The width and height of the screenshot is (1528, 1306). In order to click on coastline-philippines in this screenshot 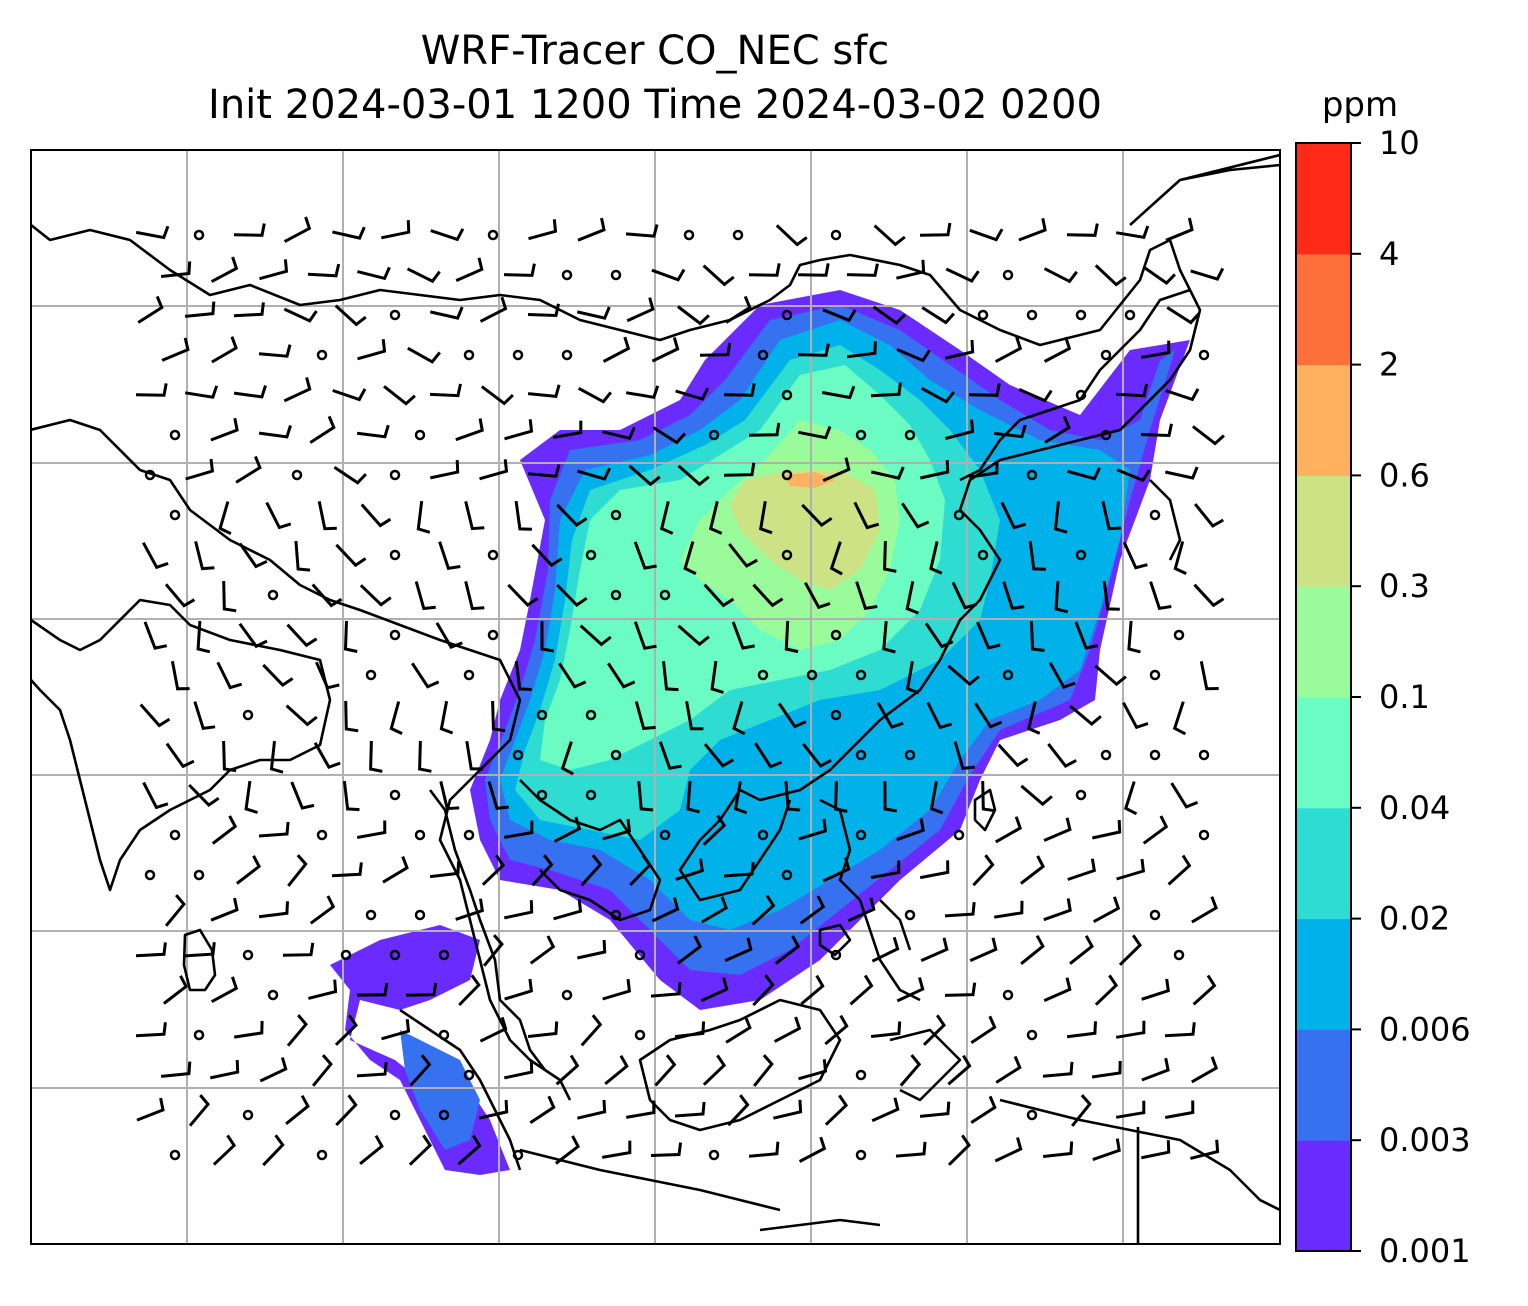, I will do `click(870, 900)`.